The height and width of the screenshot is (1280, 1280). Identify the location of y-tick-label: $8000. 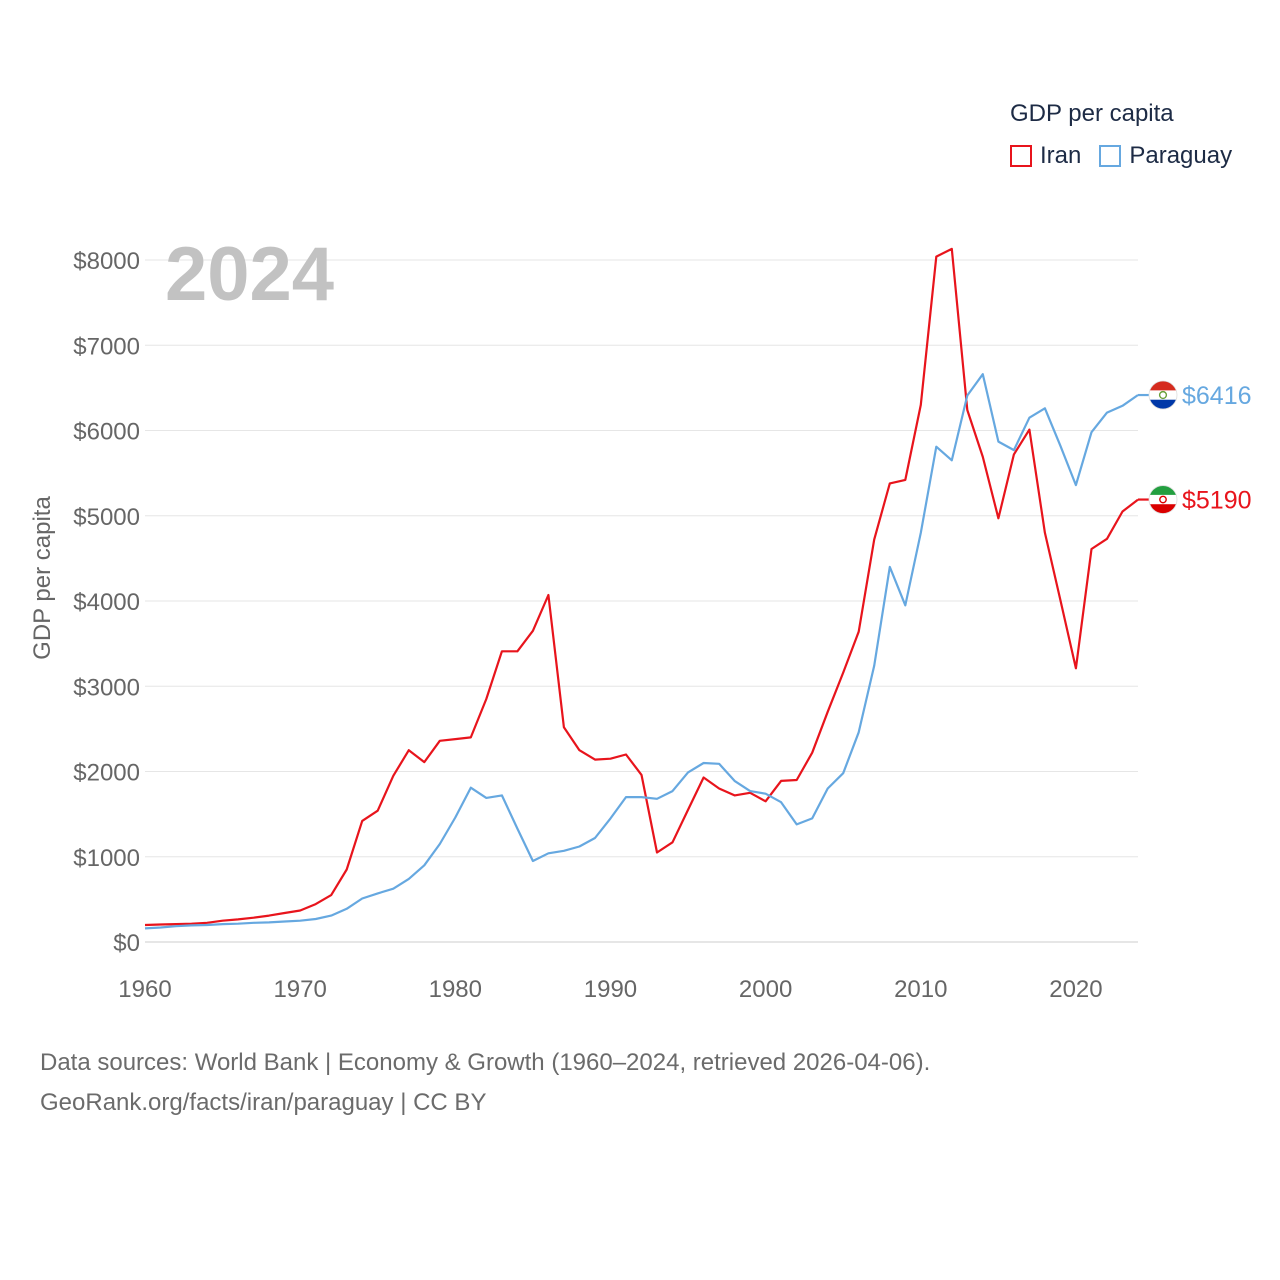
(106, 261).